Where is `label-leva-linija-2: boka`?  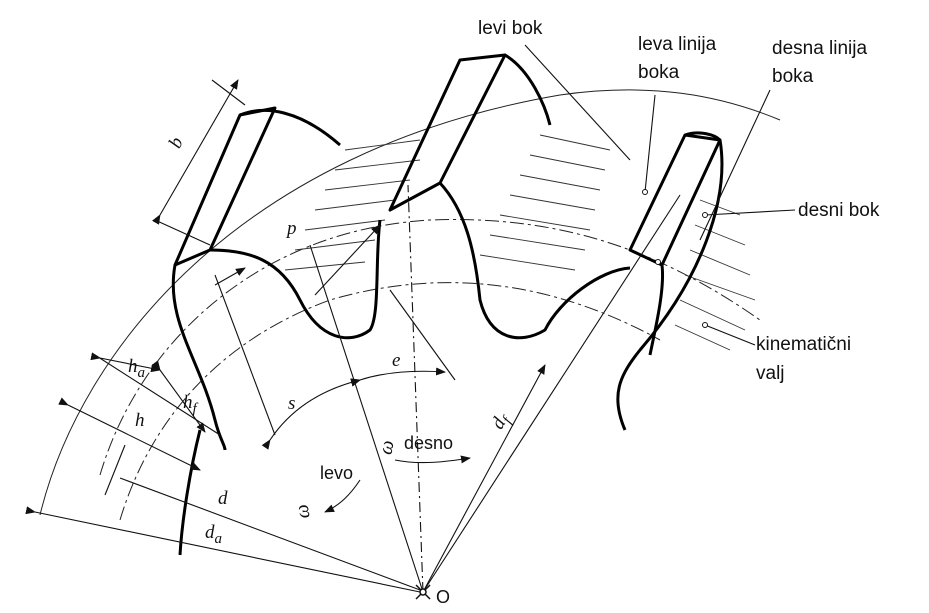
label-leva-linija-2: boka is located at coordinates (659, 72).